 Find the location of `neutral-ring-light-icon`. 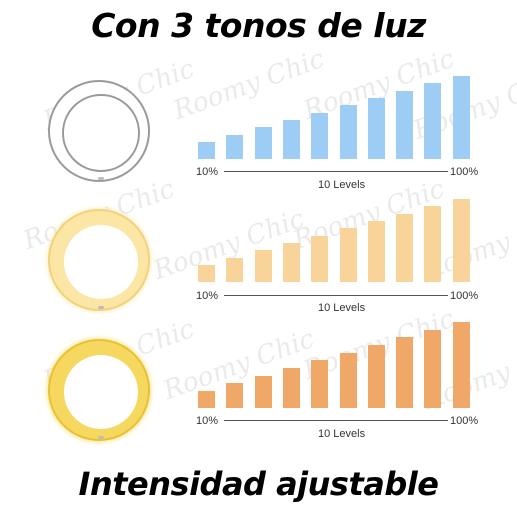

neutral-ring-light-icon is located at coordinates (99, 260).